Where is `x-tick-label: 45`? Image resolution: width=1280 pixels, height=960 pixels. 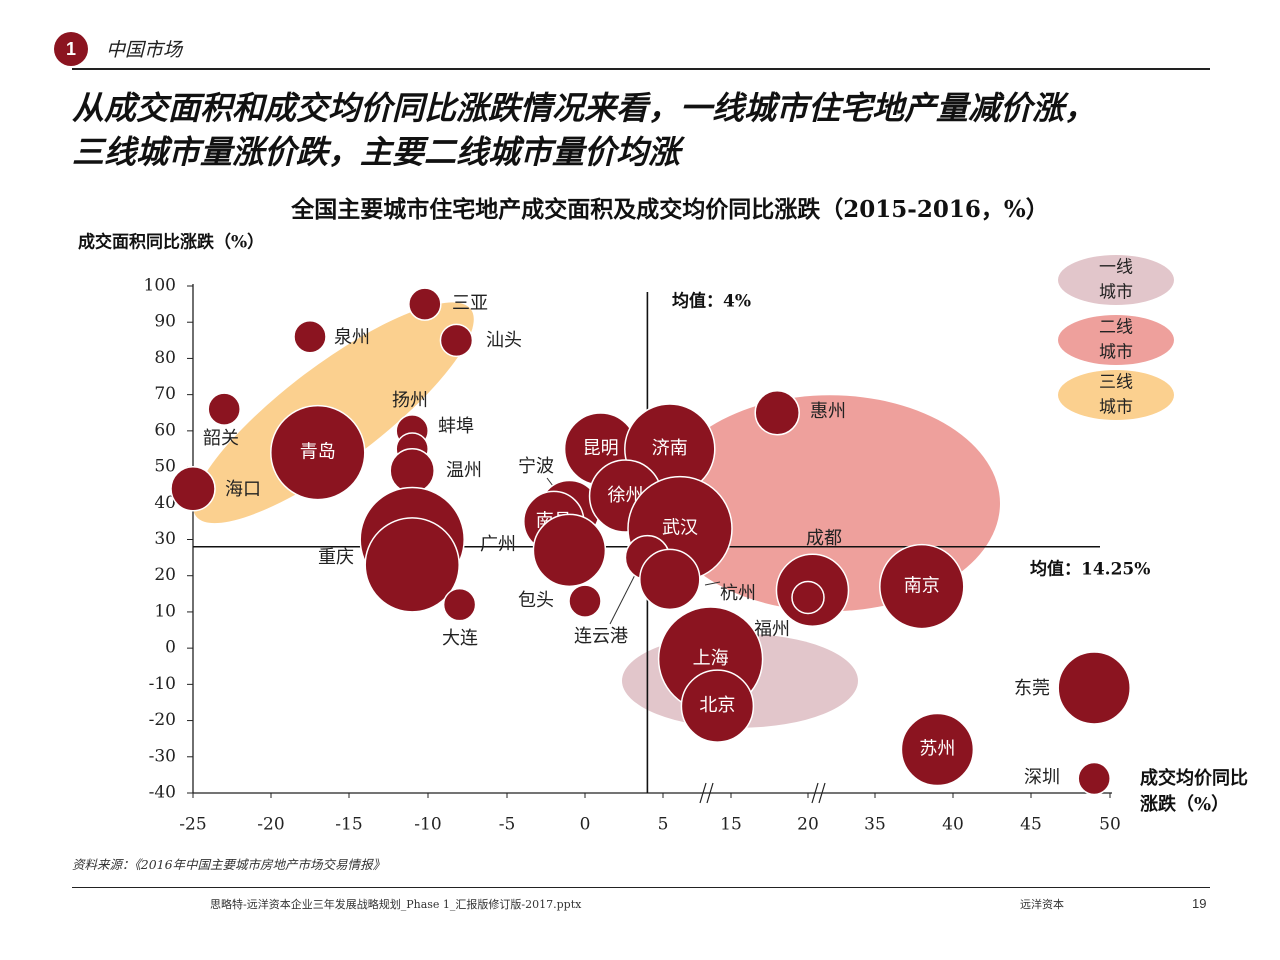 x-tick-label: 45 is located at coordinates (1031, 825).